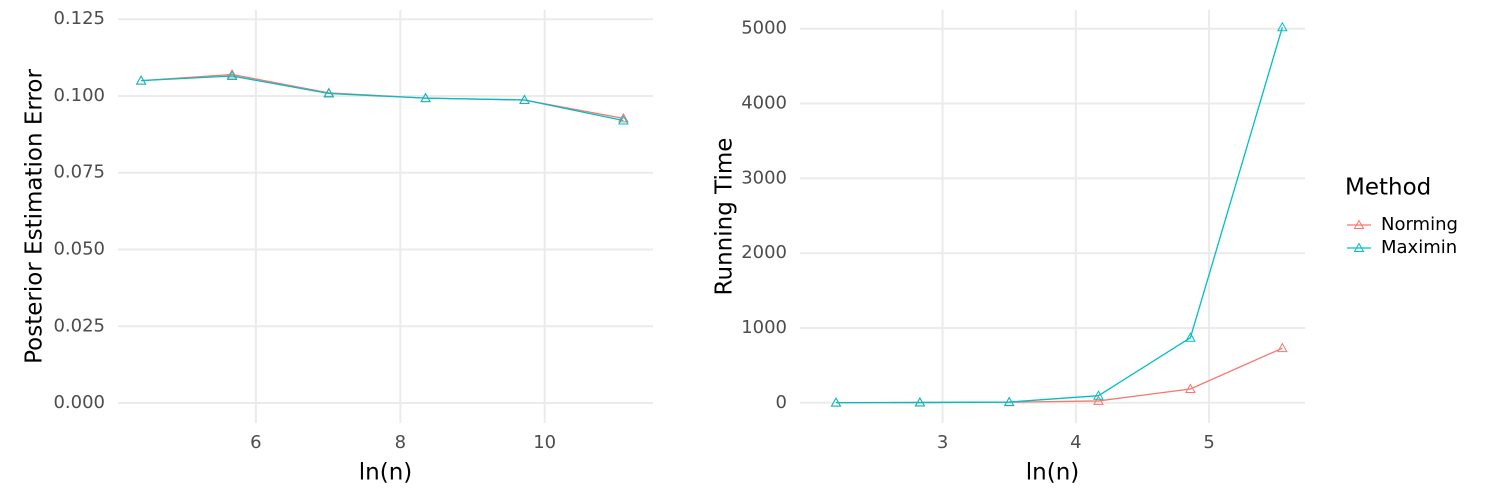 The width and height of the screenshot is (1500, 500). I want to click on y-tick-label: 0.000, so click(79, 402).